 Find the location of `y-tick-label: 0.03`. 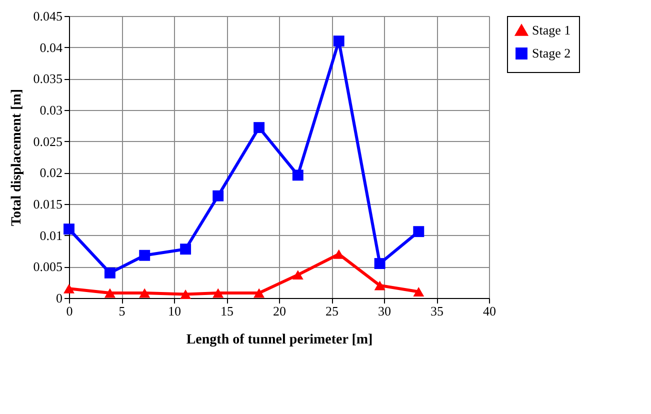

y-tick-label: 0.03 is located at coordinates (51, 110).